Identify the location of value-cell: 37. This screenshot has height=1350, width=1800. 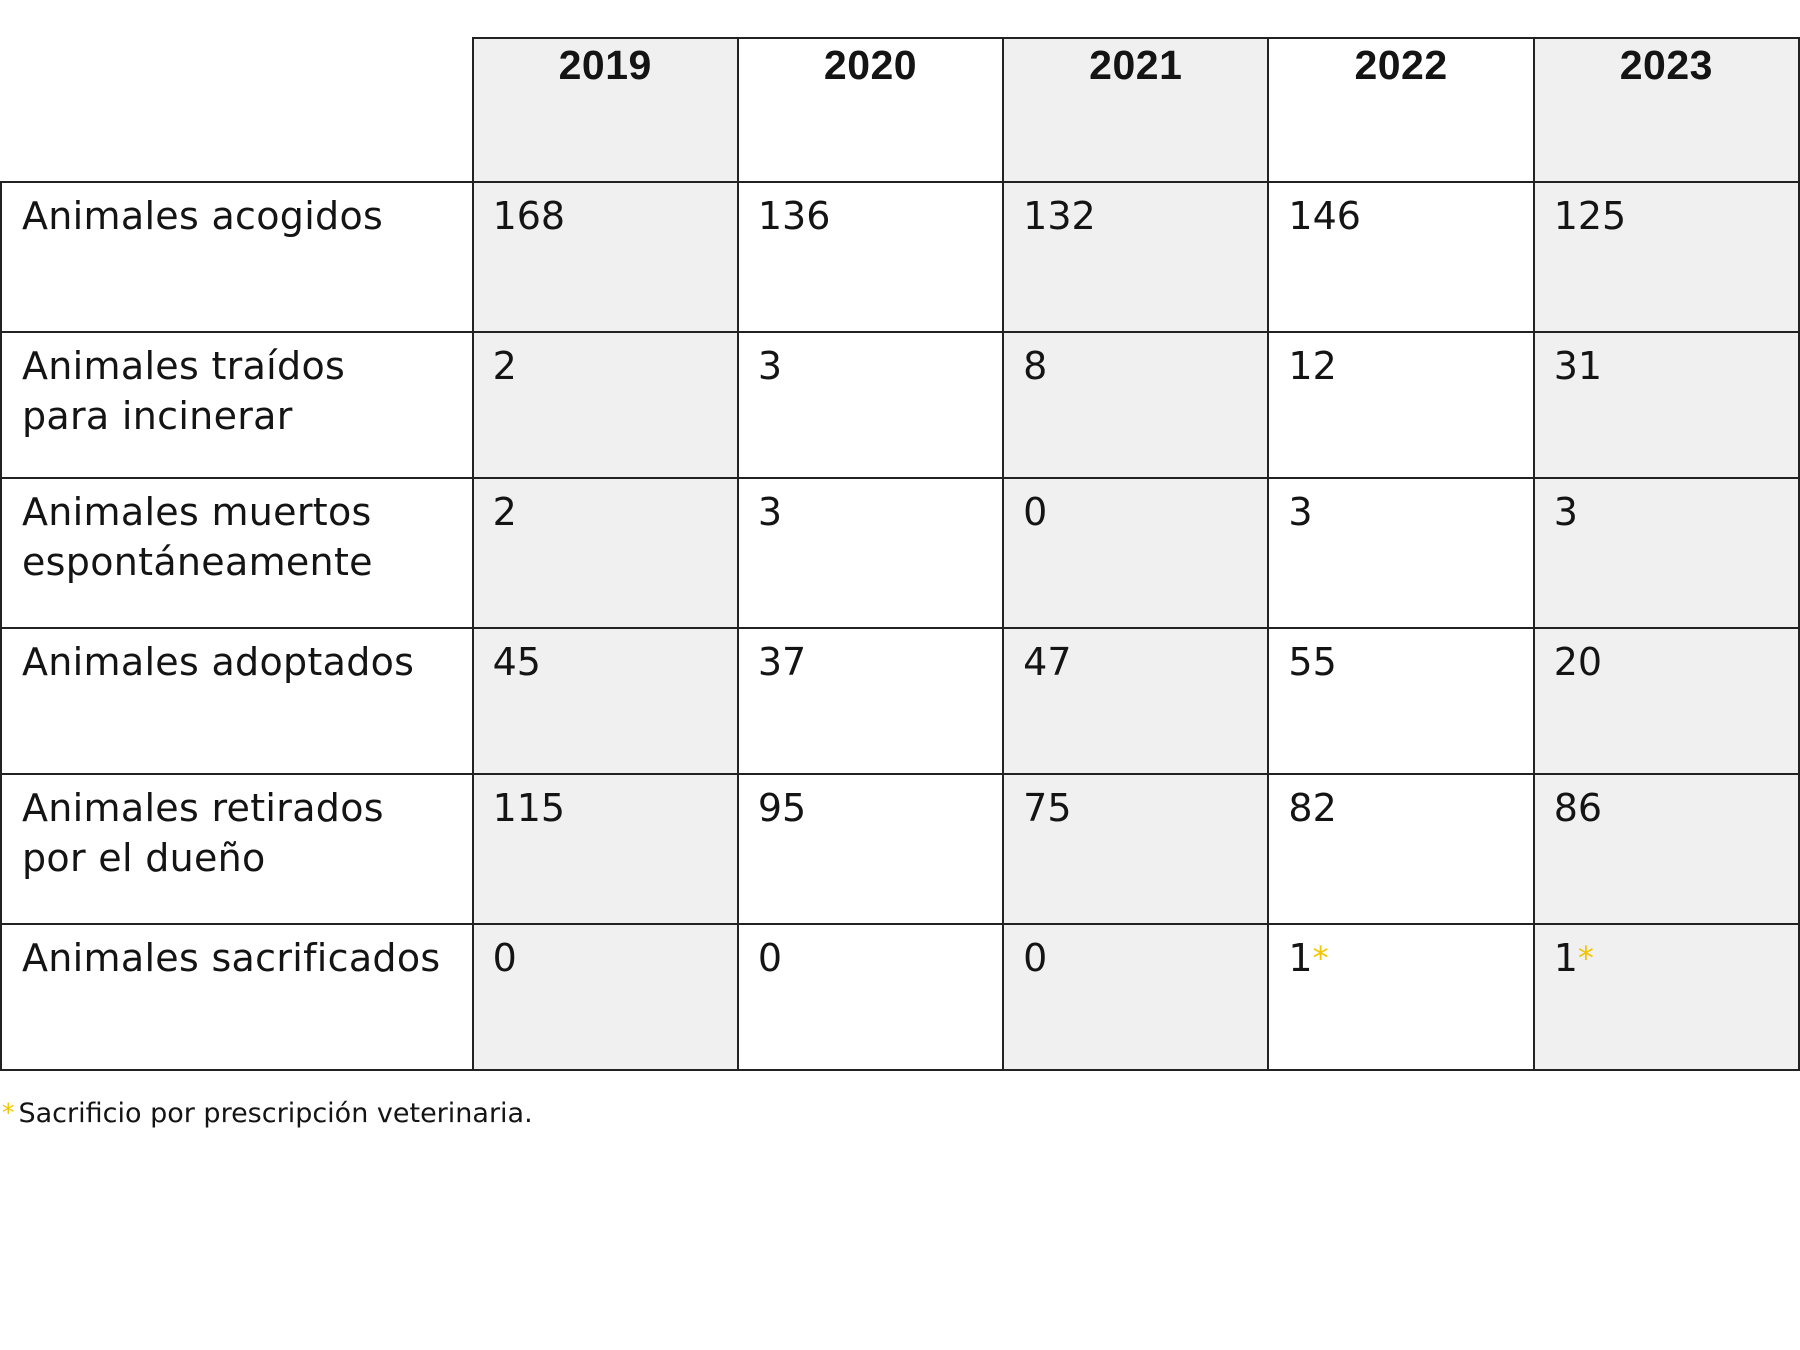
(870, 701).